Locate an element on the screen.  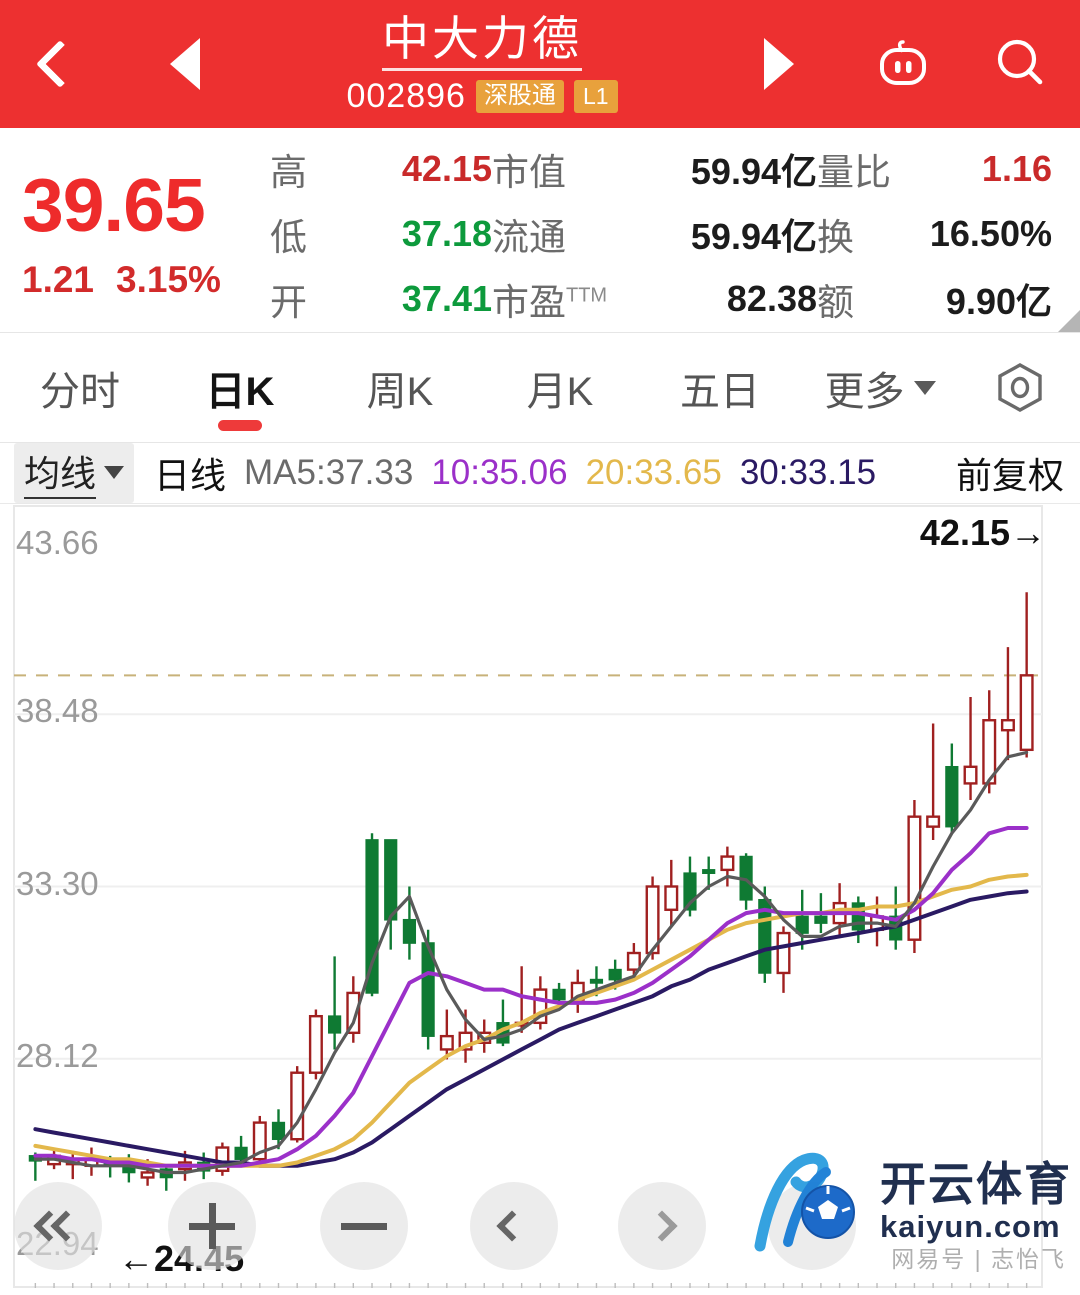
stock-title-block: 中大力德 002896 深股通 L1 is located at coordinates (482, 64).